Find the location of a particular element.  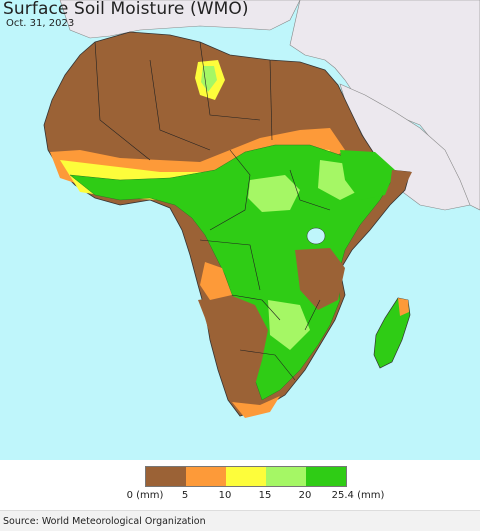

madagascar-dry-tip is located at coordinates (403, 307).